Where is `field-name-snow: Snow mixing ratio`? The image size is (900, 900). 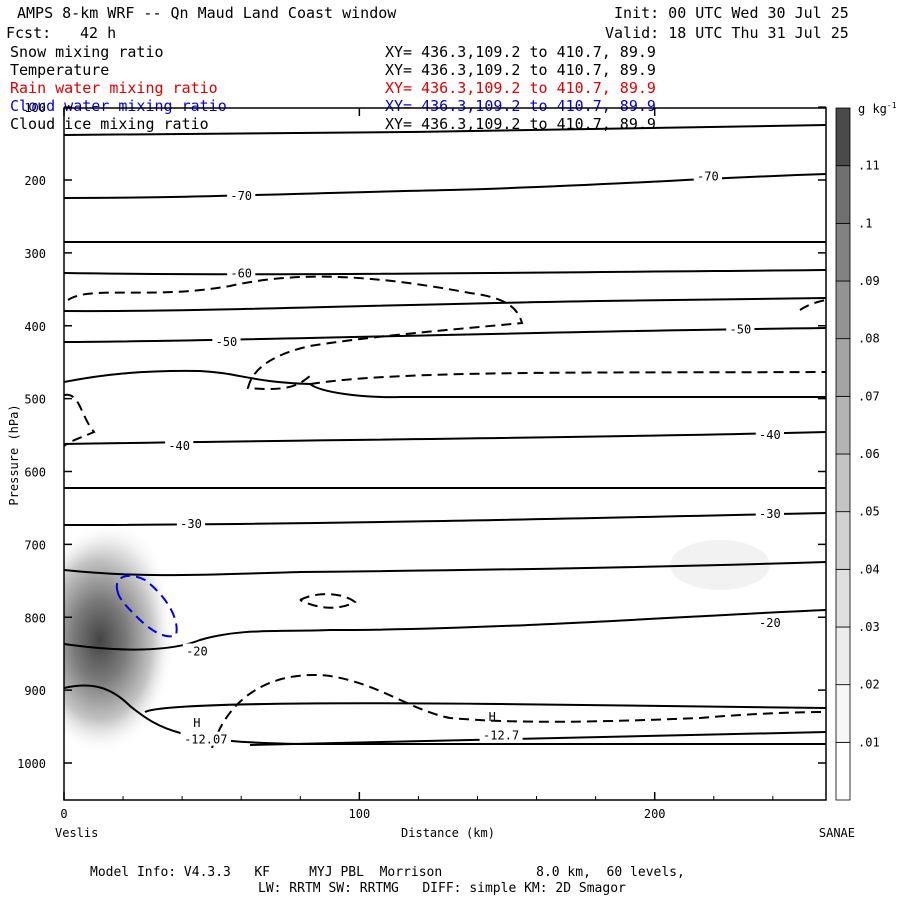 field-name-snow: Snow mixing ratio is located at coordinates (87, 52).